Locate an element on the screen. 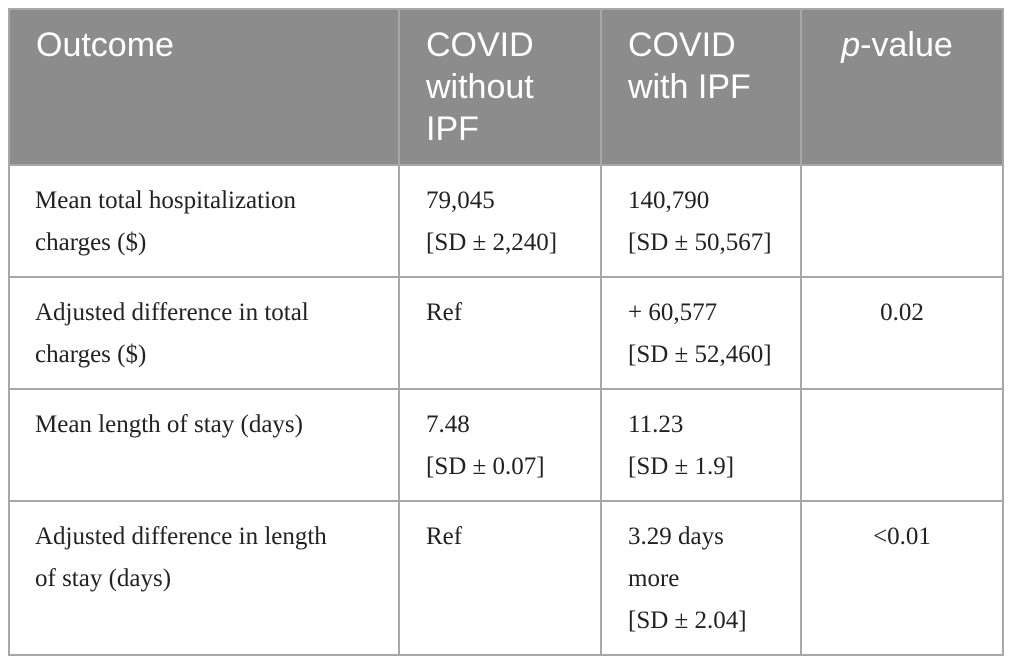  header-cell: COVID with IPF is located at coordinates (701, 87).